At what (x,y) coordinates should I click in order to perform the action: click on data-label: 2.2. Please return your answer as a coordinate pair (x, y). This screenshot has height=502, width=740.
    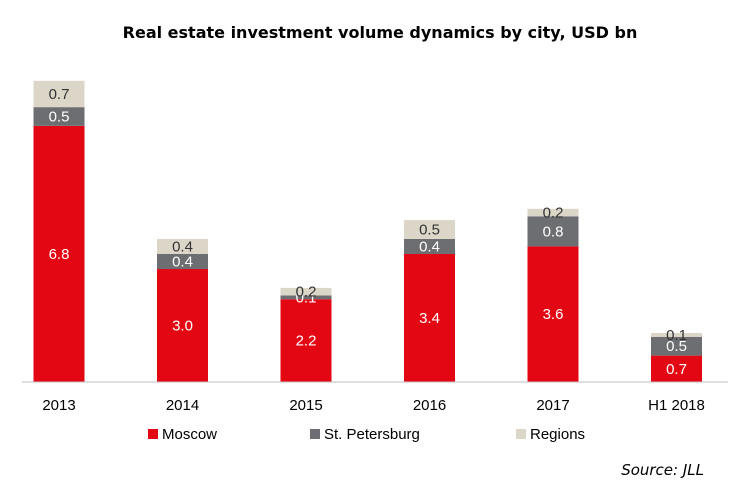
    Looking at the image, I should click on (306, 341).